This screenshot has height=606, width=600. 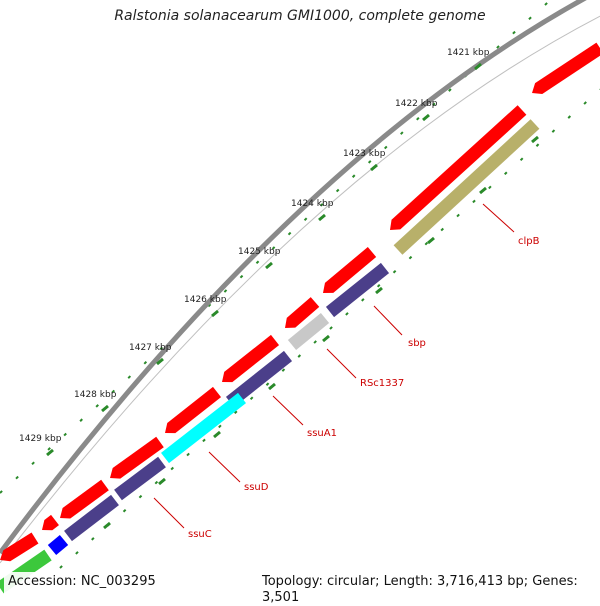 What do you see at coordinates (341, 363) in the screenshot?
I see `leader-line-rsc1337` at bounding box center [341, 363].